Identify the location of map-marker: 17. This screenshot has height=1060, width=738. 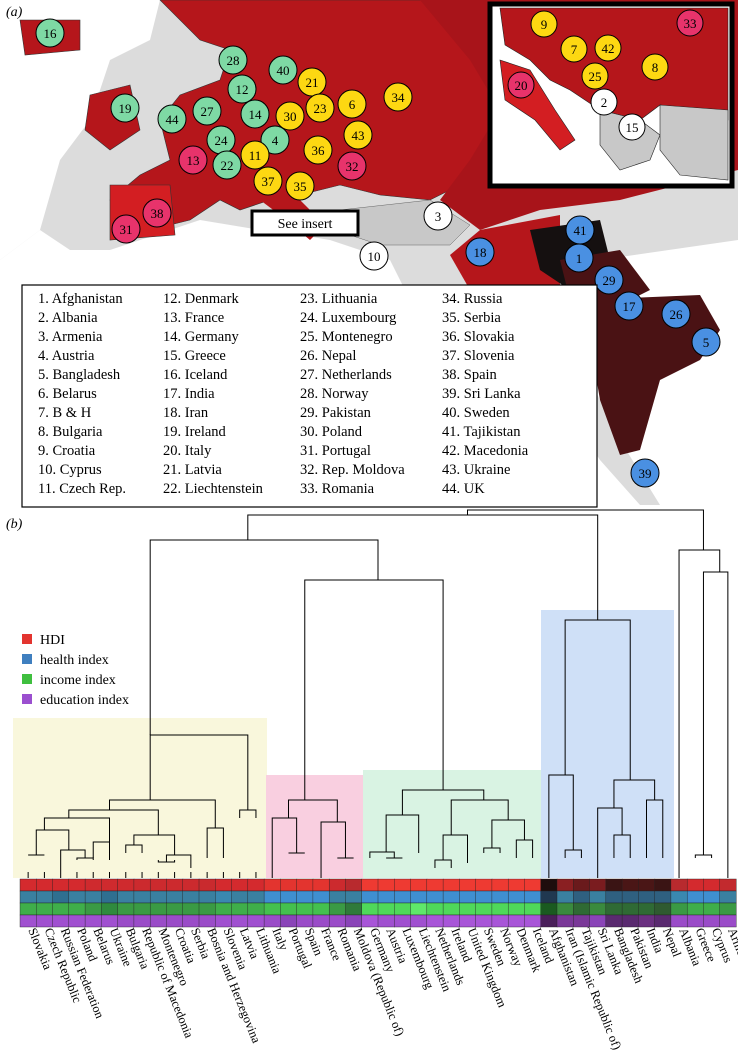
(629, 306).